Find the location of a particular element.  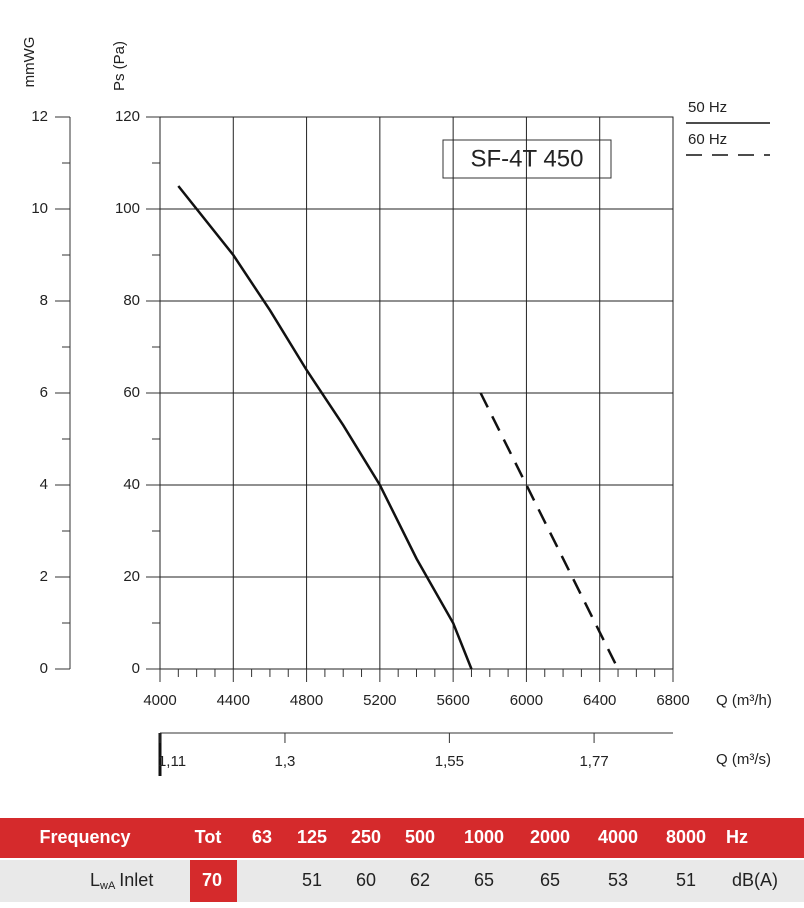

y-tick-label: 40 is located at coordinates (131, 484).